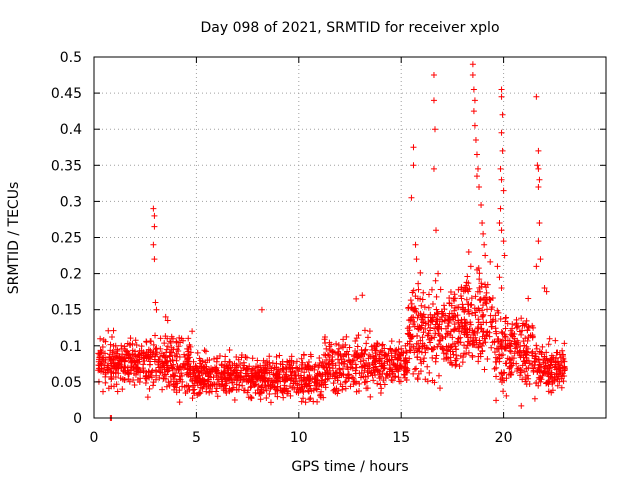 The image size is (640, 480). Describe the element at coordinates (14, 238) in the screenshot. I see `y-axis-title: SRMTID / TECUs` at that location.